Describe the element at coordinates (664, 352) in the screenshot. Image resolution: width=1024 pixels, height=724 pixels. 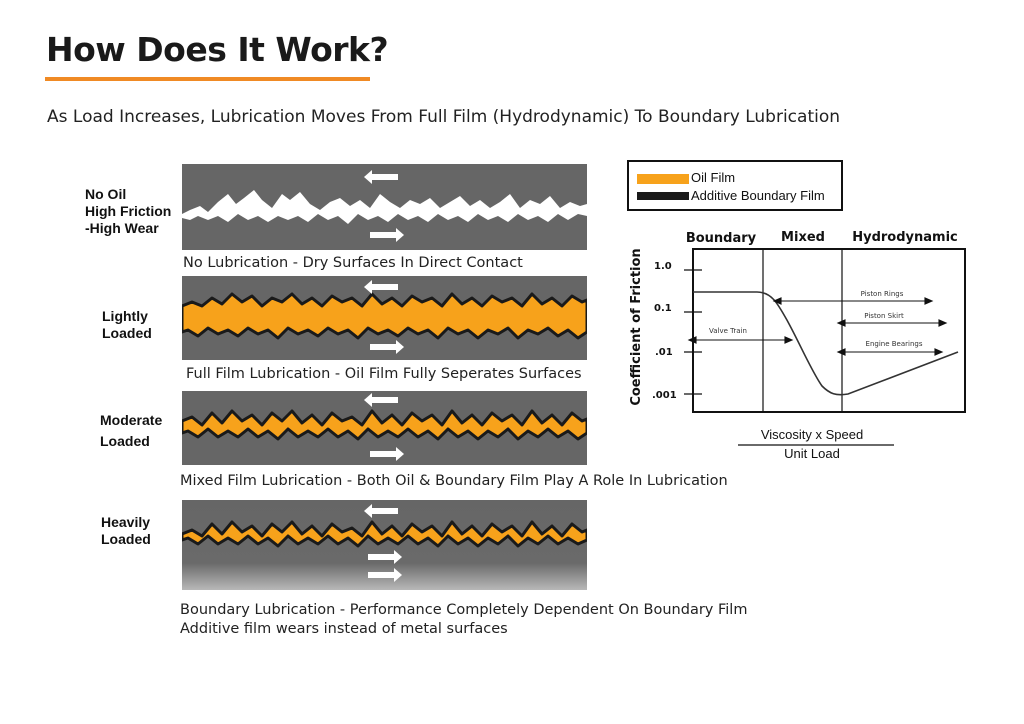
I see `y-tick-label: .01` at that location.